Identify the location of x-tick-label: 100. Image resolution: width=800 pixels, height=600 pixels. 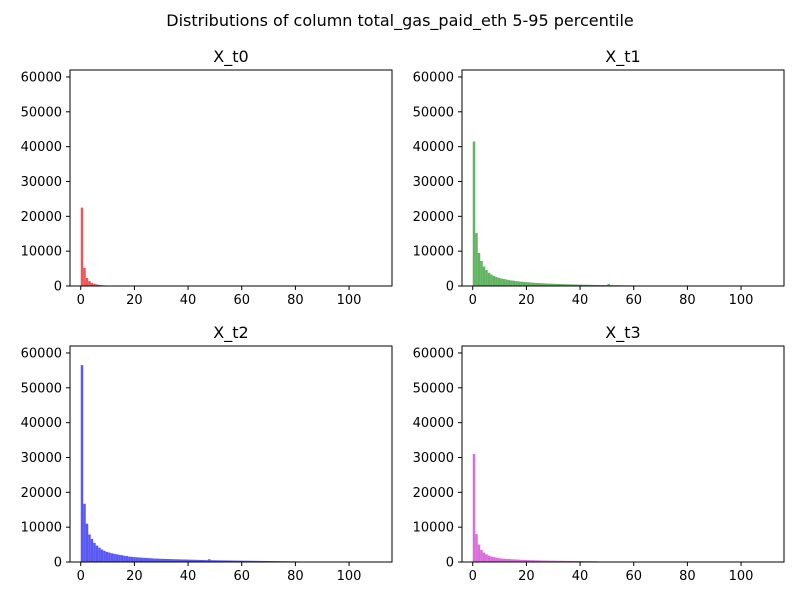
(349, 576).